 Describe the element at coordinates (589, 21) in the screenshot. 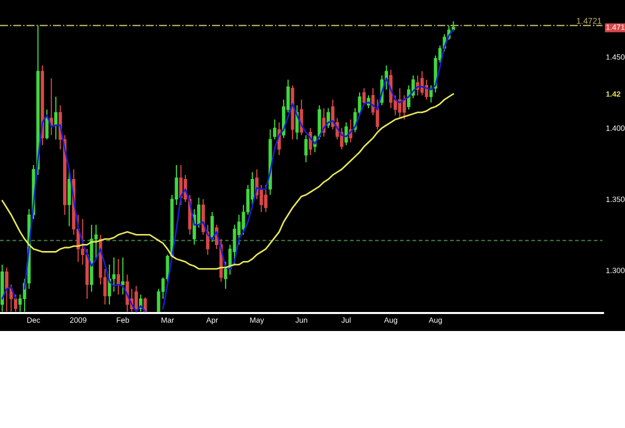

I see `ref-line-label: 1.4721` at that location.